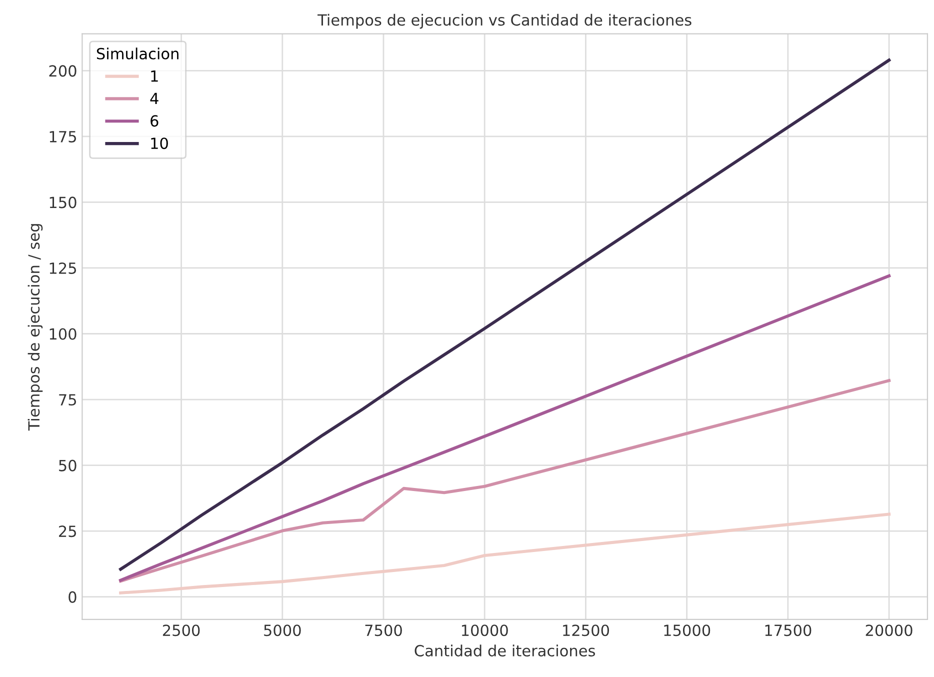  What do you see at coordinates (67, 400) in the screenshot?
I see `y-tick-label: 75` at bounding box center [67, 400].